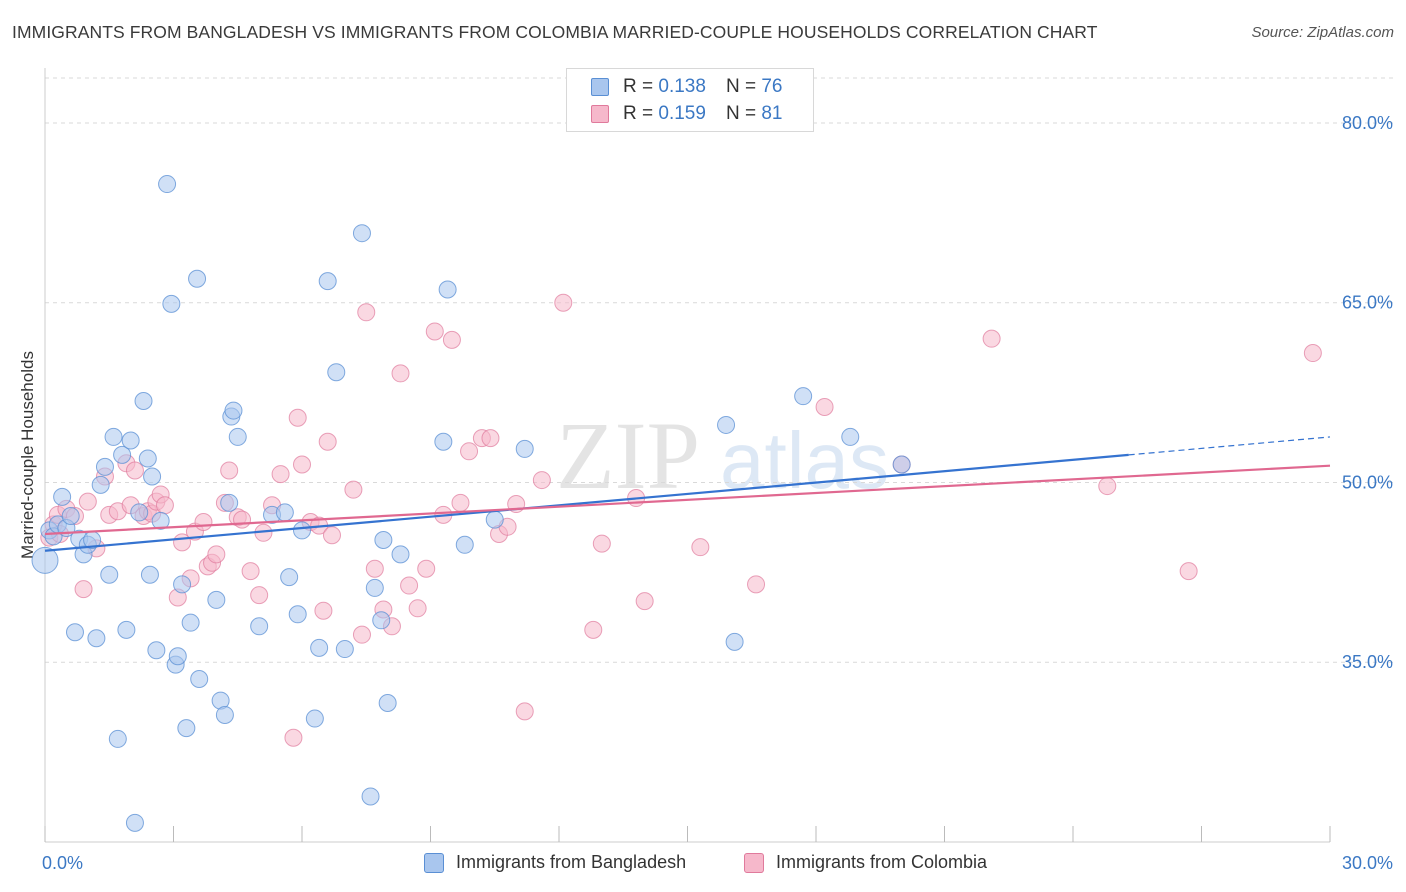  I want to click on y-tick-label: 65.0%, so click(1367, 303).